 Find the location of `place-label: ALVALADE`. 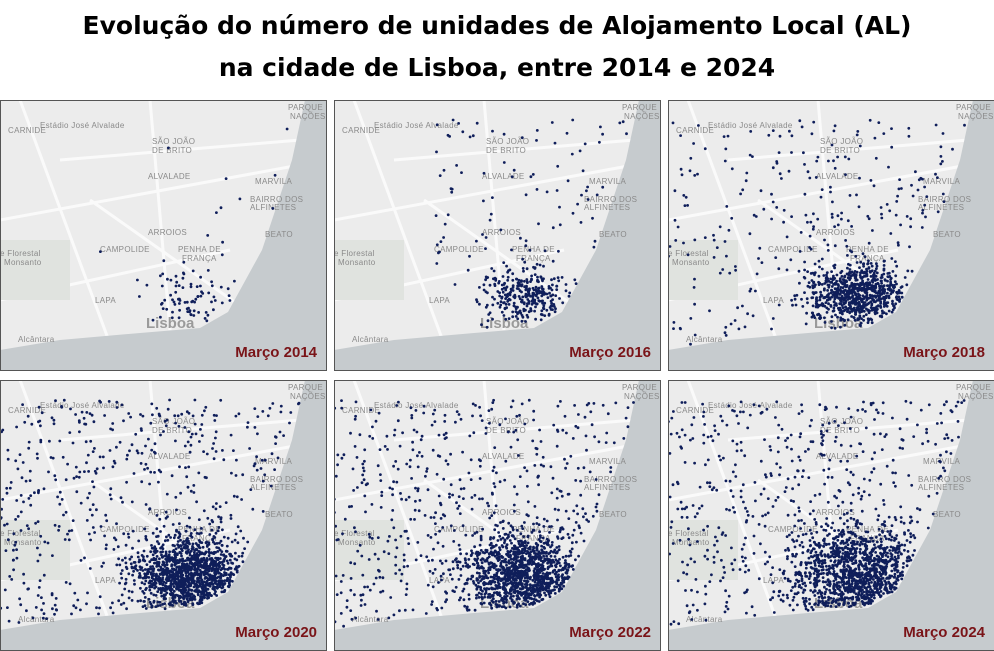

place-label: ALVALADE is located at coordinates (503, 456).